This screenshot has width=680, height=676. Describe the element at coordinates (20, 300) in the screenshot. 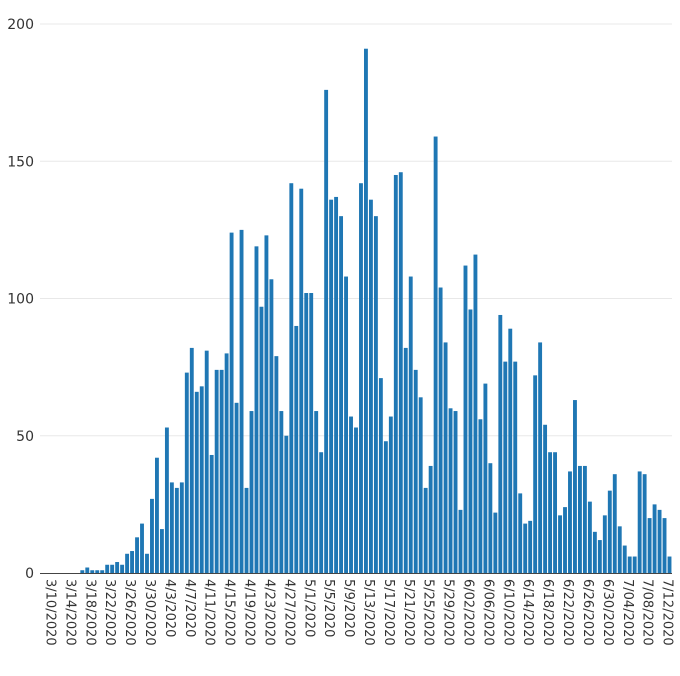

I see `y-tick-label: 100` at that location.